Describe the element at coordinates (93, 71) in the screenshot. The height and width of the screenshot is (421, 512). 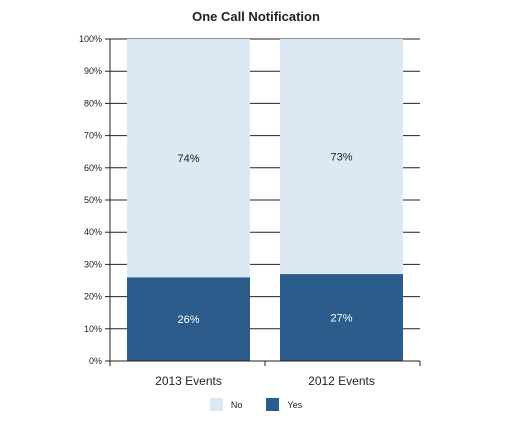
I see `y-tick-label-9: 90%` at that location.